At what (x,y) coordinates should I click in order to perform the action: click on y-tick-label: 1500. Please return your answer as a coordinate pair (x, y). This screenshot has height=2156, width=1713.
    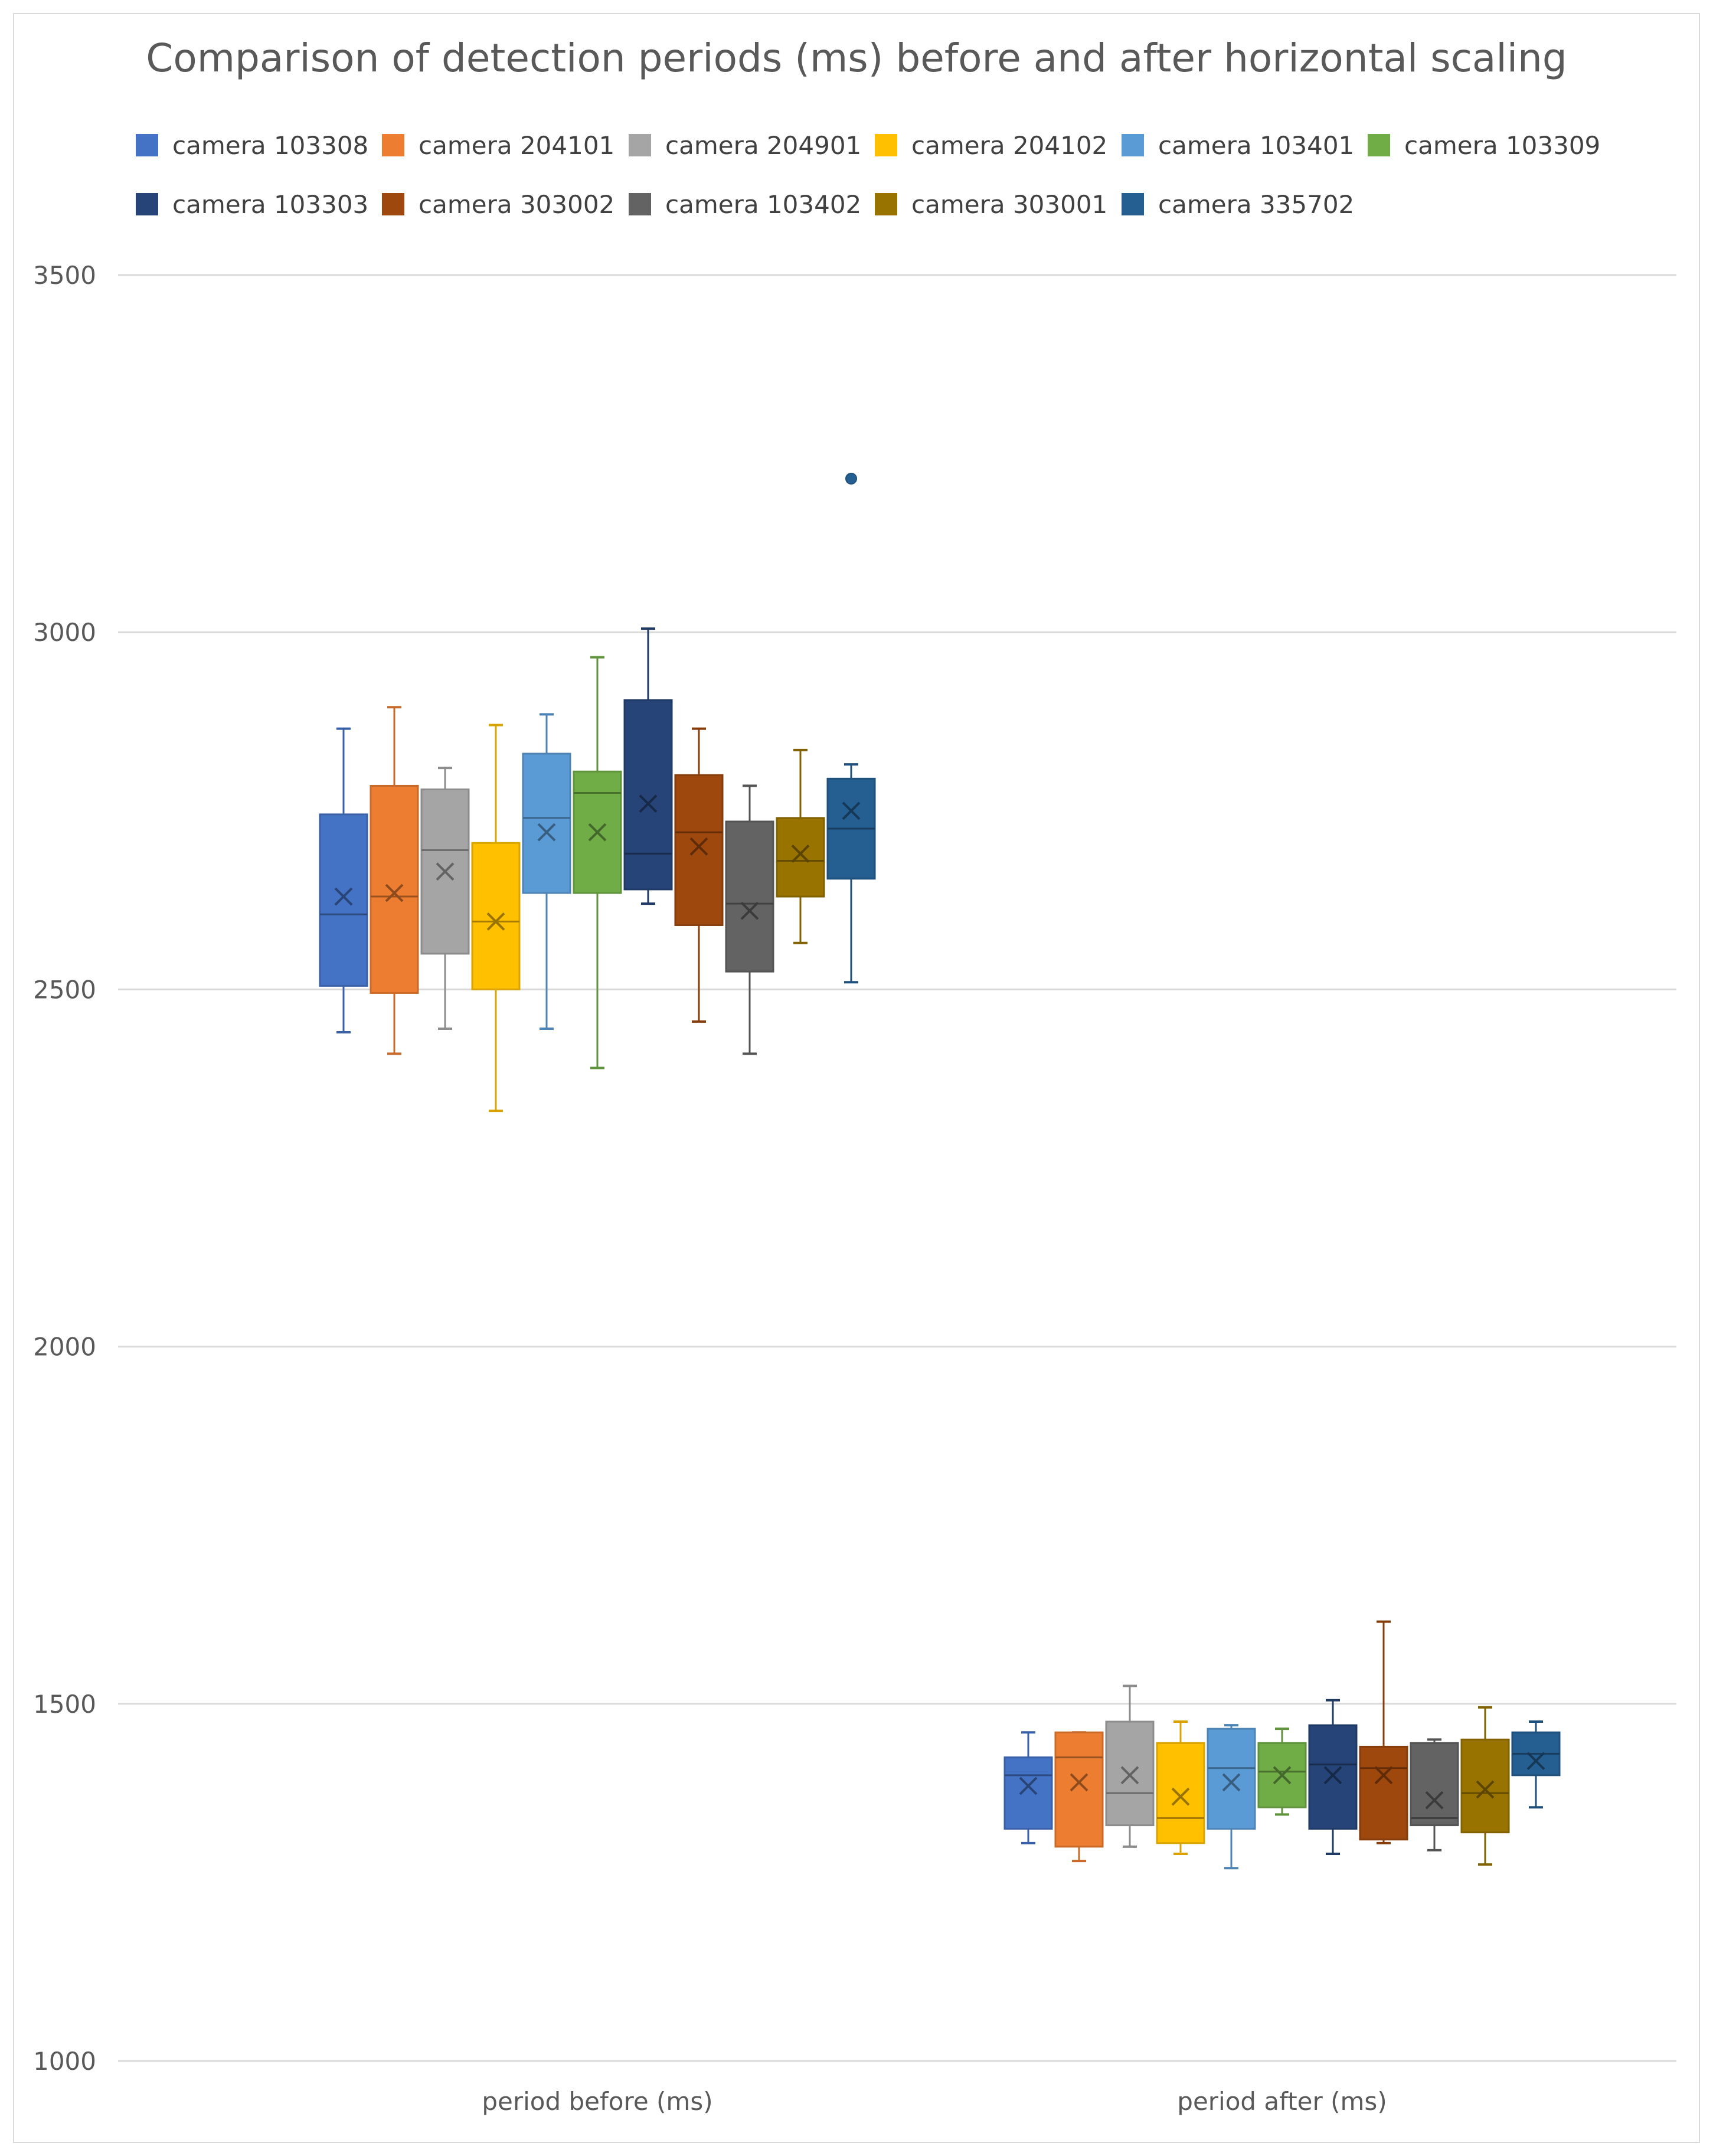
    Looking at the image, I should click on (64, 1704).